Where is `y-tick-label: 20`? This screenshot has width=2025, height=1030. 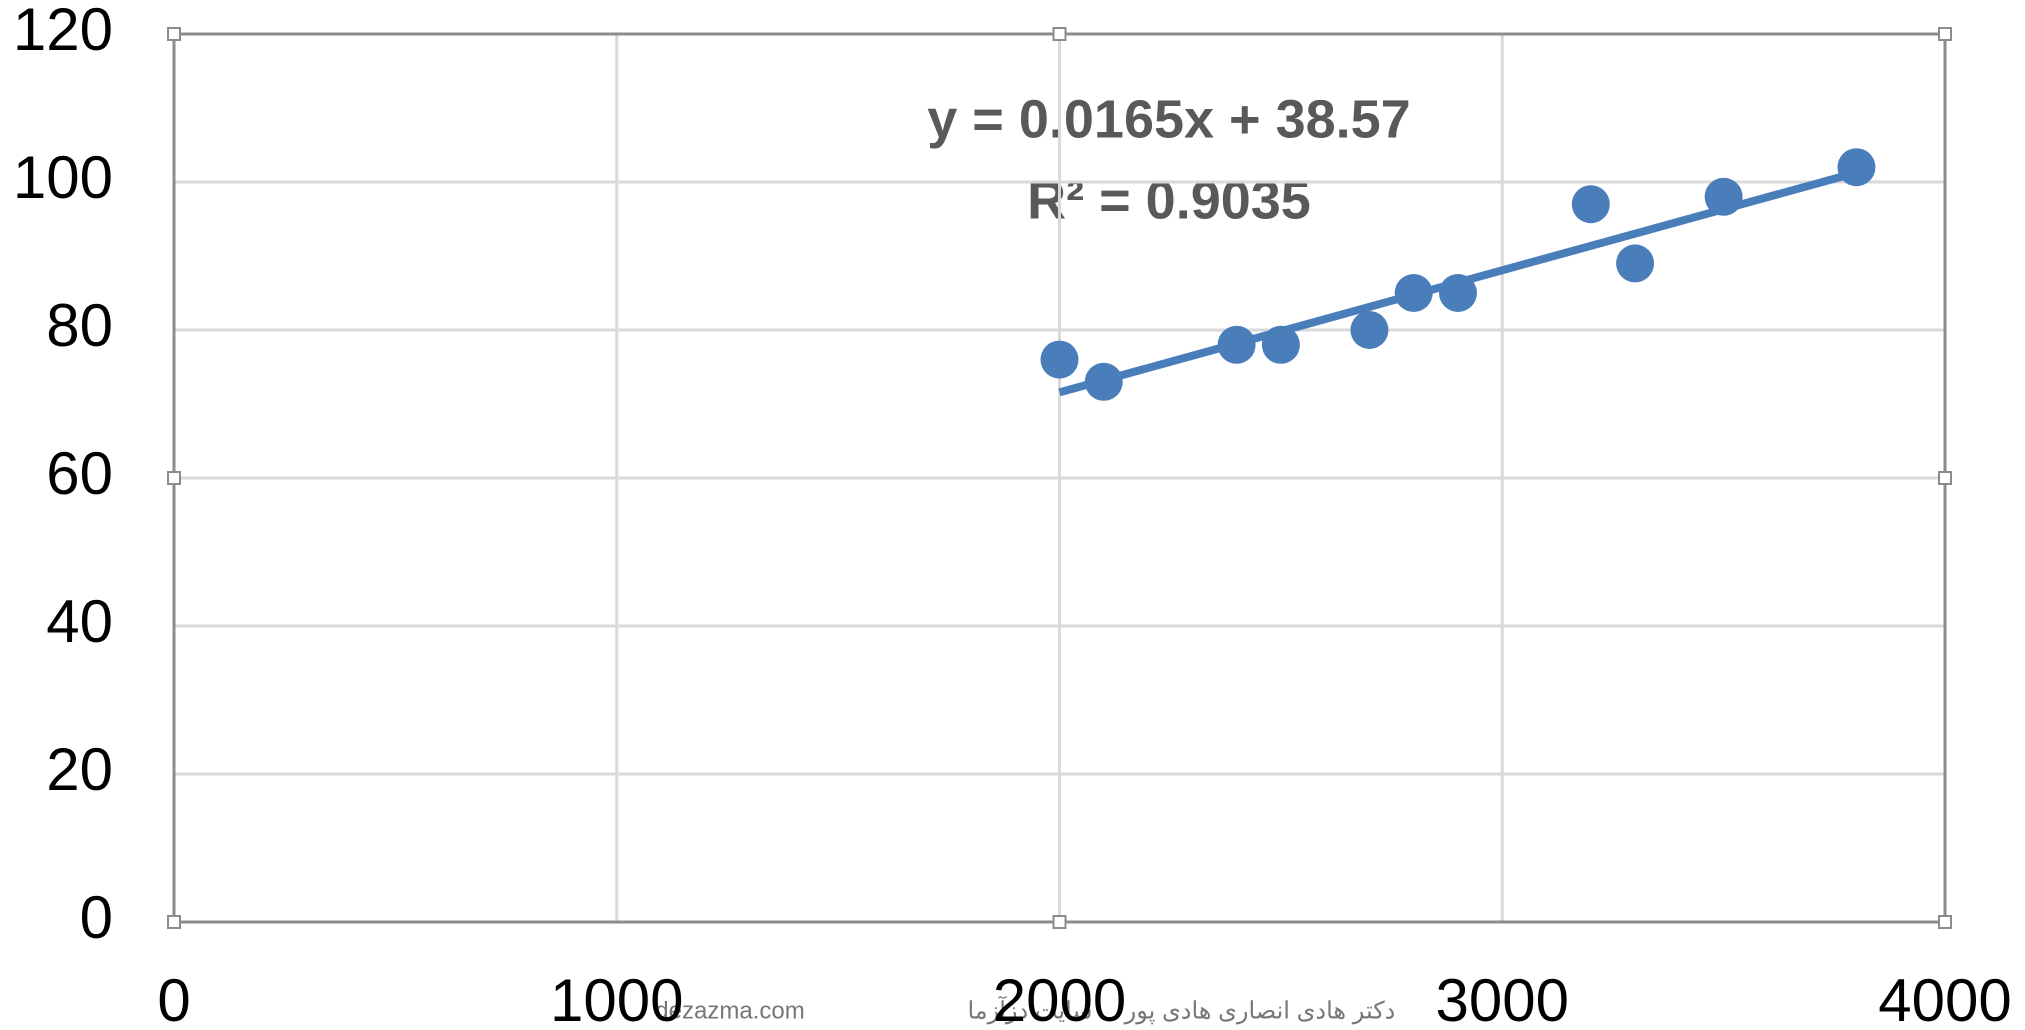
y-tick-label: 20 is located at coordinates (79, 769).